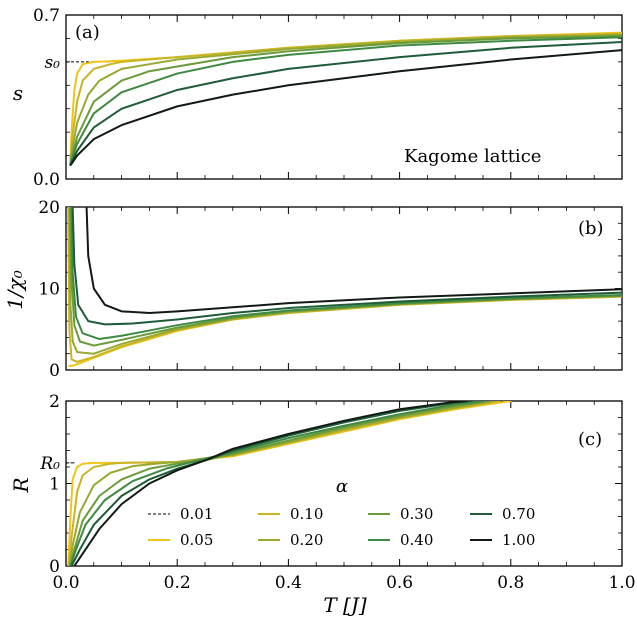 Image resolution: width=637 pixels, height=624 pixels. What do you see at coordinates (342, 486) in the screenshot?
I see `legend-title: α` at bounding box center [342, 486].